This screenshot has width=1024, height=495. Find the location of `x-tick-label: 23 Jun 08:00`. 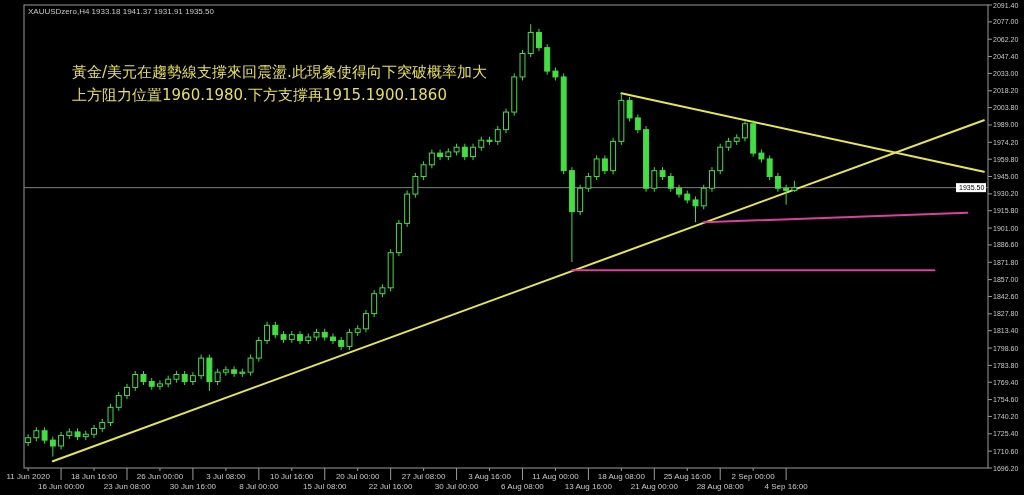

x-tick-label: 23 Jun 08:00 is located at coordinates (127, 486).